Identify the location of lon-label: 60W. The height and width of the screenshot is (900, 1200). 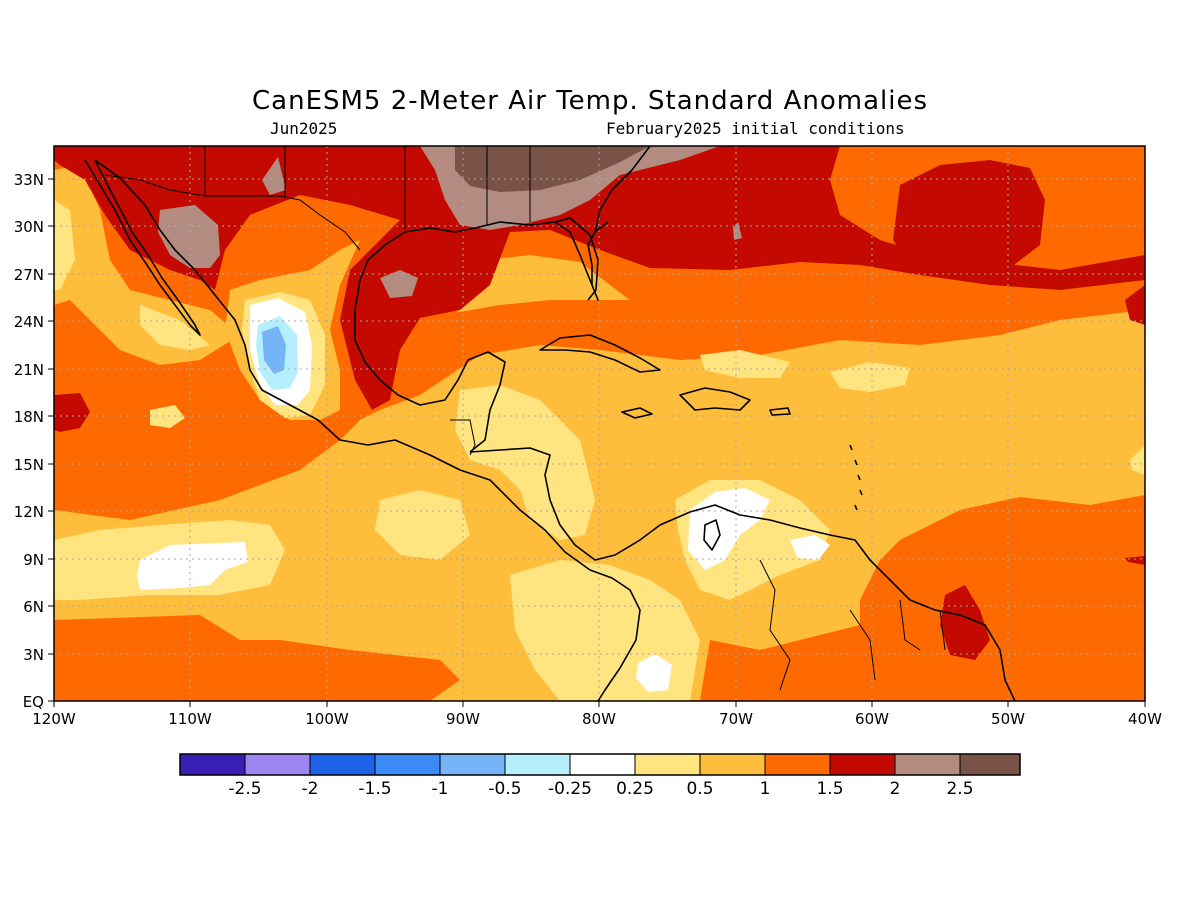
(872, 719).